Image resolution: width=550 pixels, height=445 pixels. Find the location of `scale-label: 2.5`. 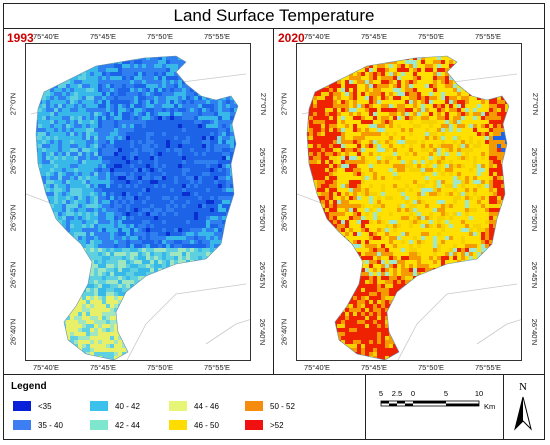

scale-label: 2.5 is located at coordinates (397, 393).